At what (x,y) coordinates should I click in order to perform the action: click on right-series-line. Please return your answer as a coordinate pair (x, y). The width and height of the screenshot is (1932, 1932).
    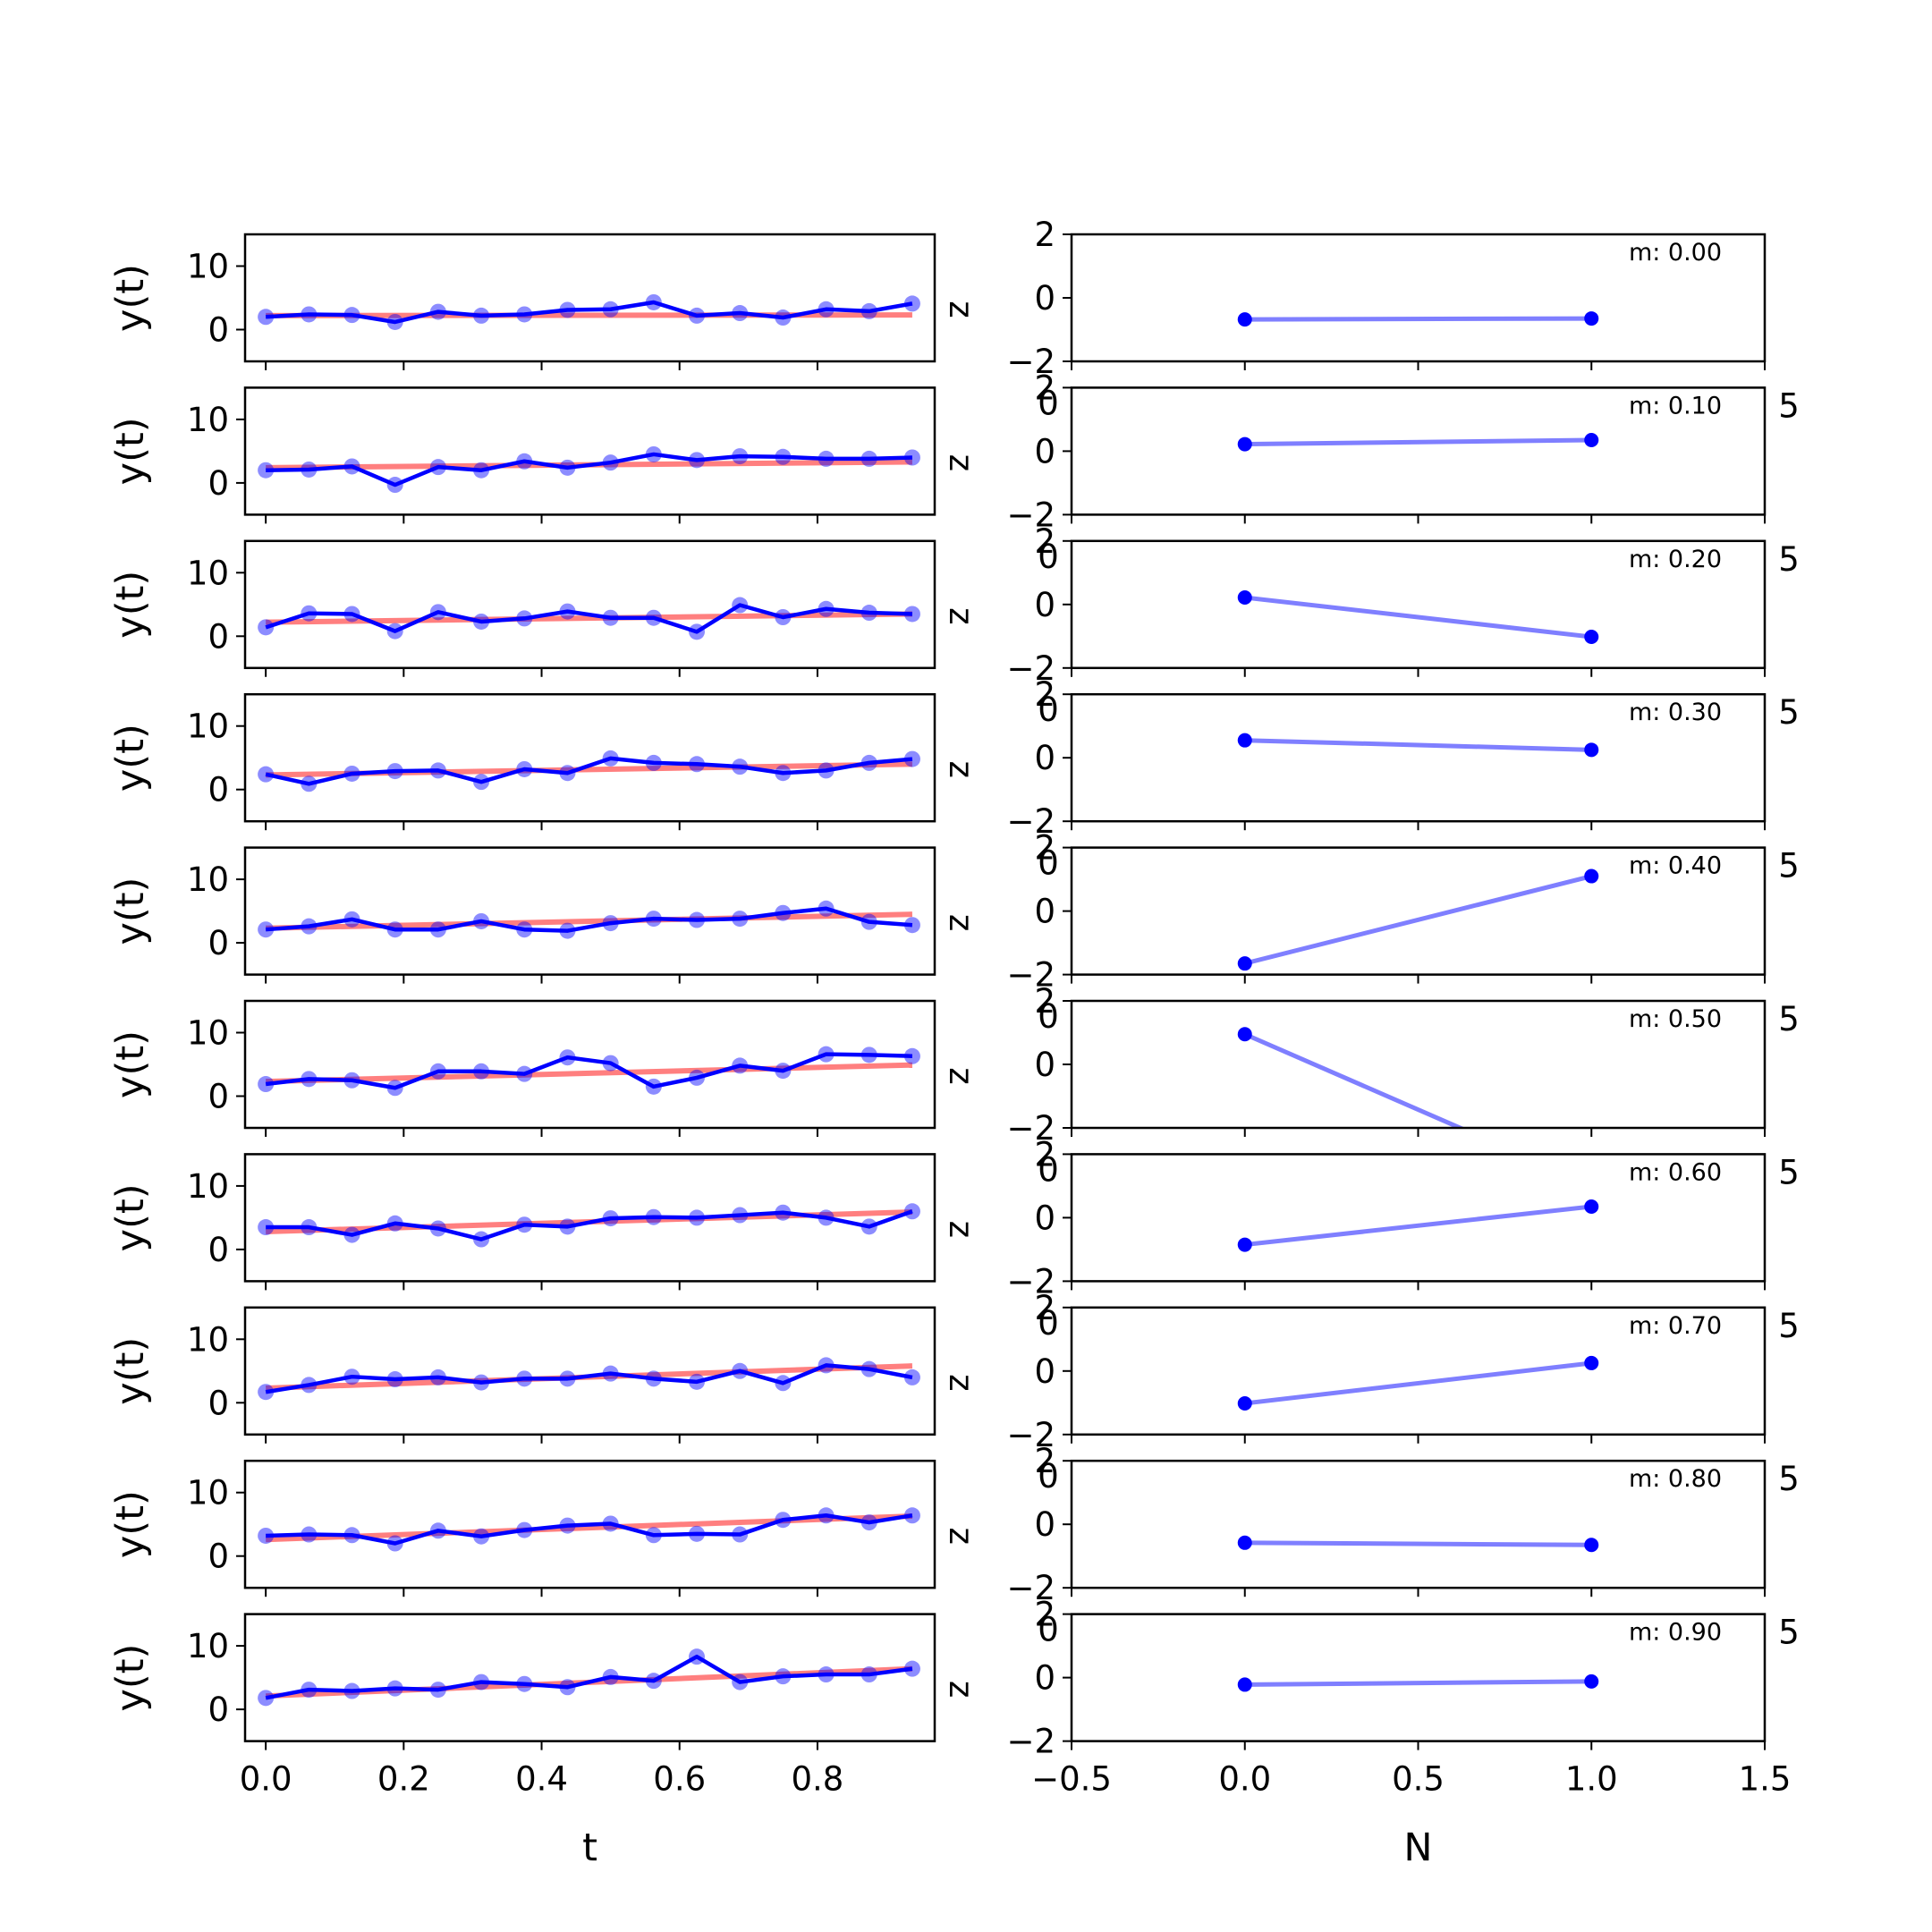
    Looking at the image, I should click on (1418, 1543).